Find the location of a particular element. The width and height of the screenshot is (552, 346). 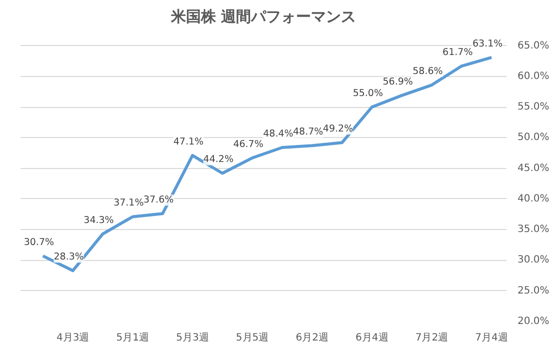

chart-title: 米国株 週間パフォーマンス is located at coordinates (263, 17).